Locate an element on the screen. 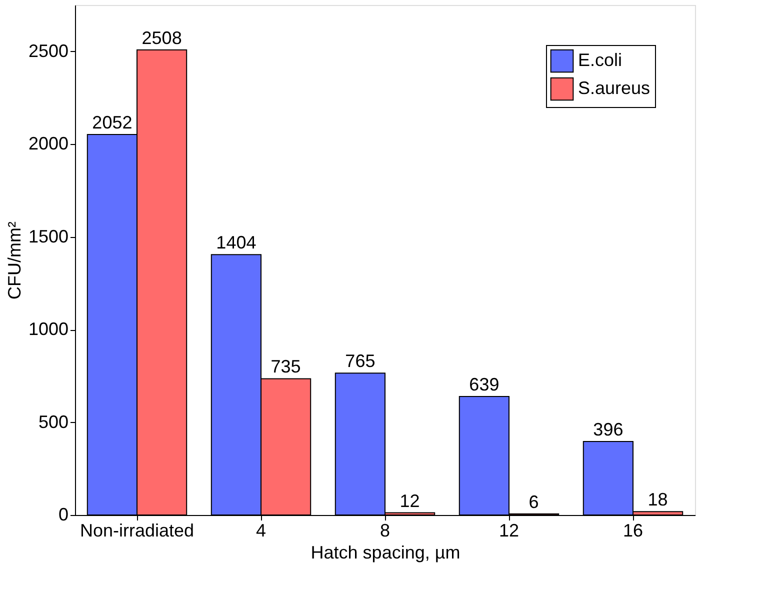  data-label: 2052 is located at coordinates (112, 122).